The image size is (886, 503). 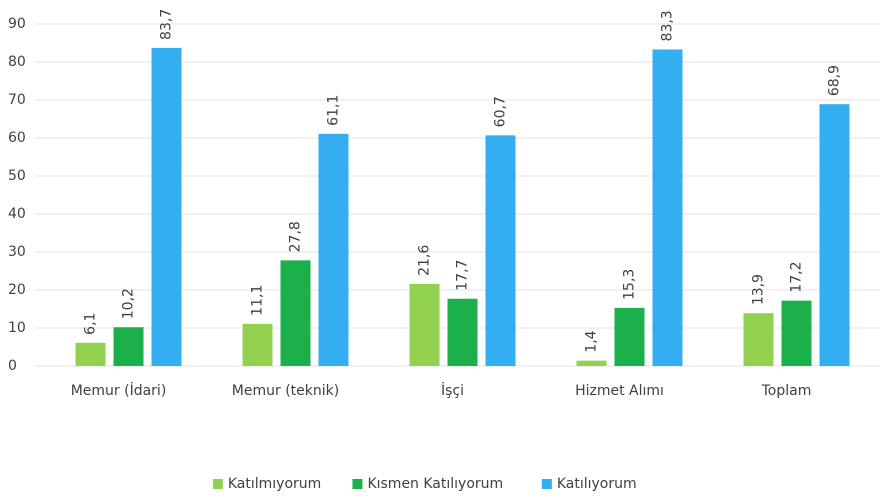 I want to click on x-tick-label: İşçi, so click(x=452, y=390).